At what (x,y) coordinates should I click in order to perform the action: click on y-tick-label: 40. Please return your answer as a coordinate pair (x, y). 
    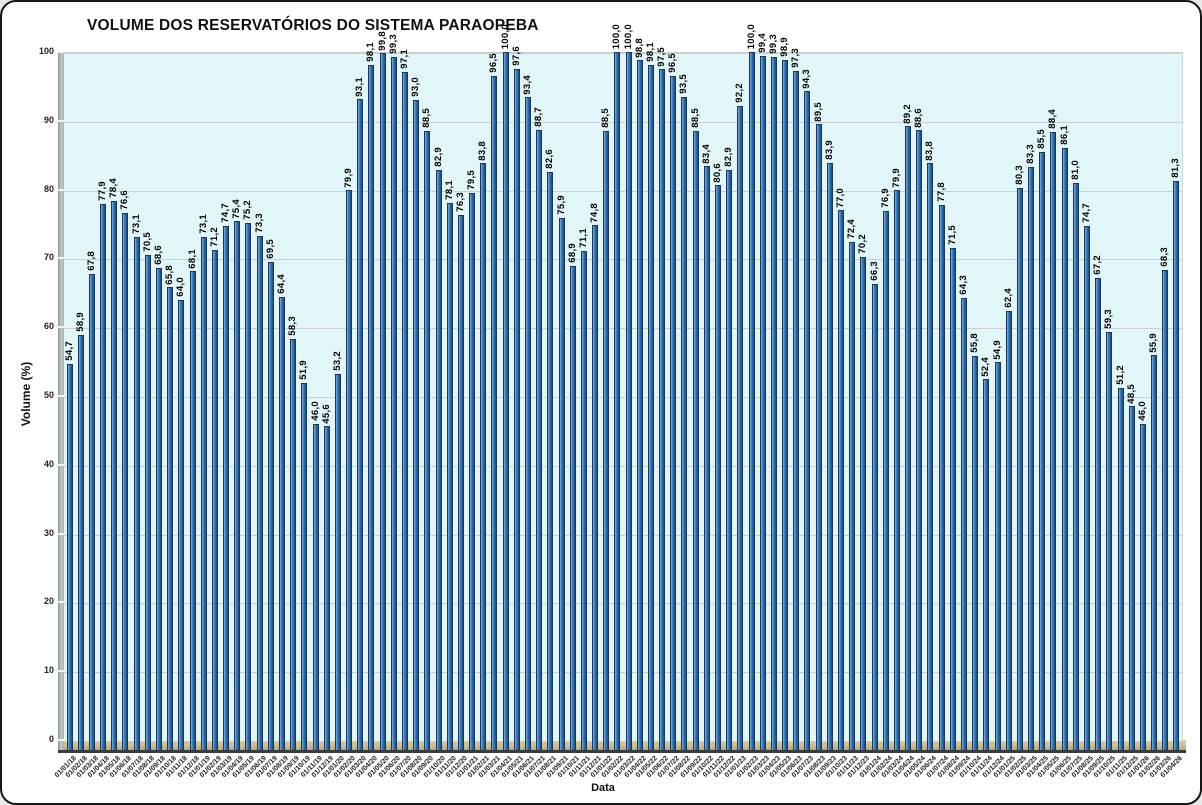
    Looking at the image, I should click on (48, 463).